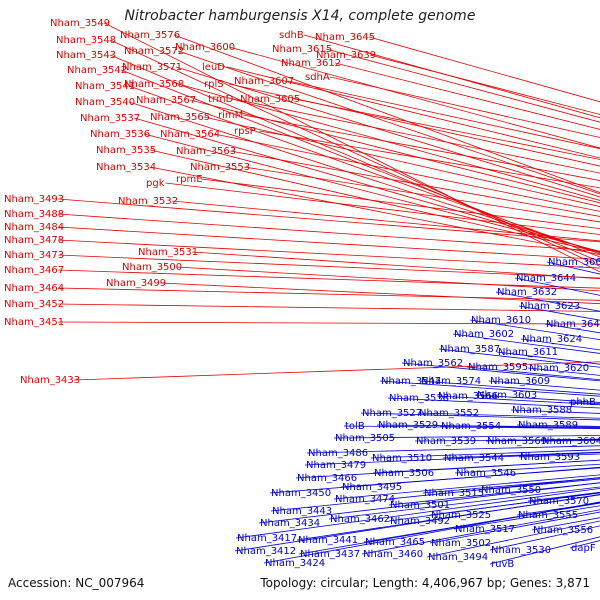 The width and height of the screenshot is (600, 600). Describe the element at coordinates (485, 529) in the screenshot. I see `reverse-gene-label: Nham_3517` at that location.